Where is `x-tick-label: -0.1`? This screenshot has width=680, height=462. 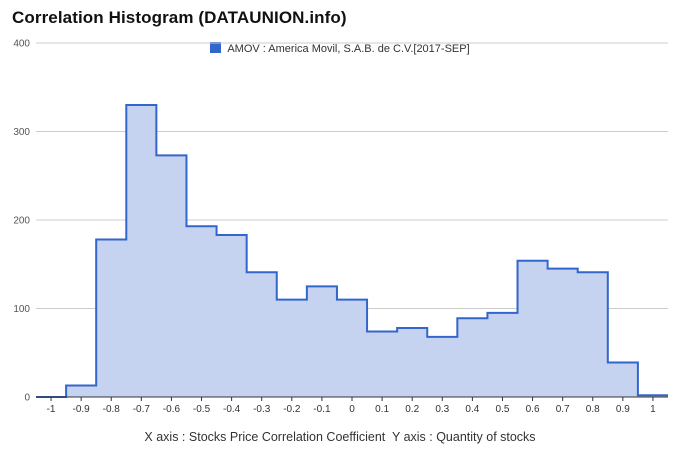 x-tick-label: -0.1 is located at coordinates (322, 409).